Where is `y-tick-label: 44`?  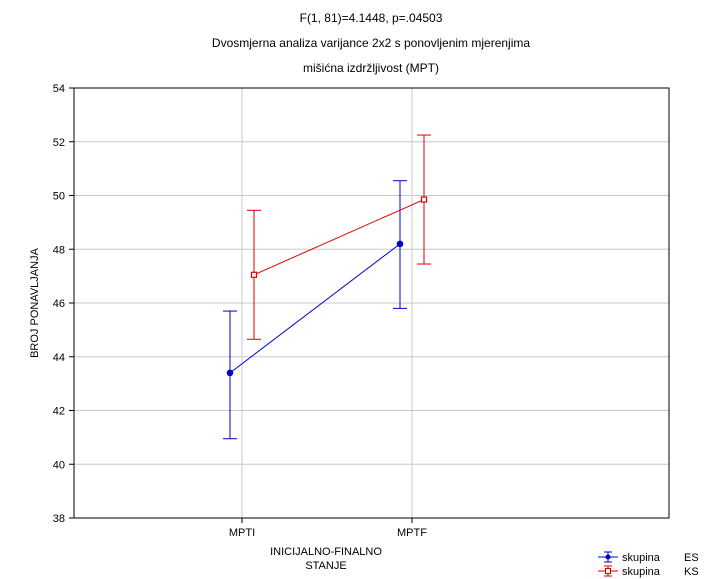 y-tick-label: 44 is located at coordinates (59, 358).